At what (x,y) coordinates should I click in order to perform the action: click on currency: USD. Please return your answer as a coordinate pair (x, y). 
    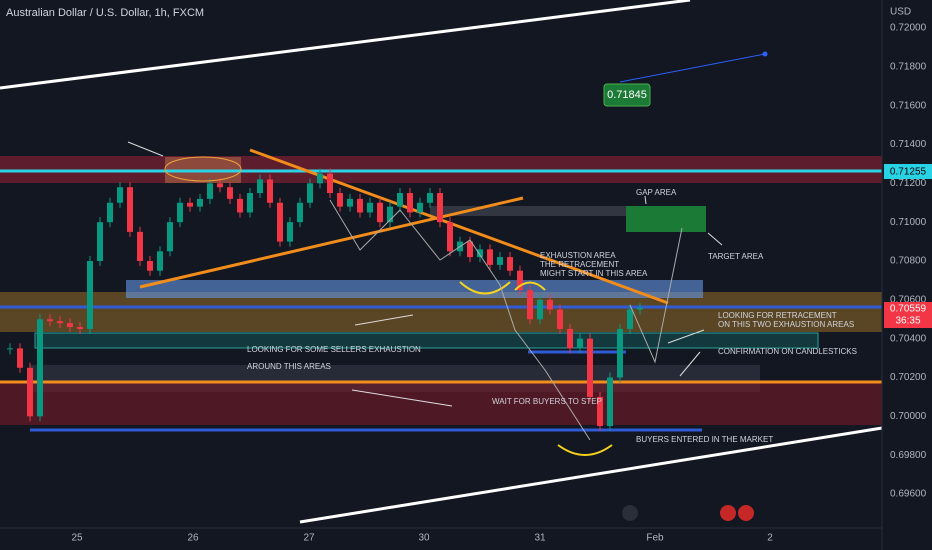
    Looking at the image, I should click on (900, 12).